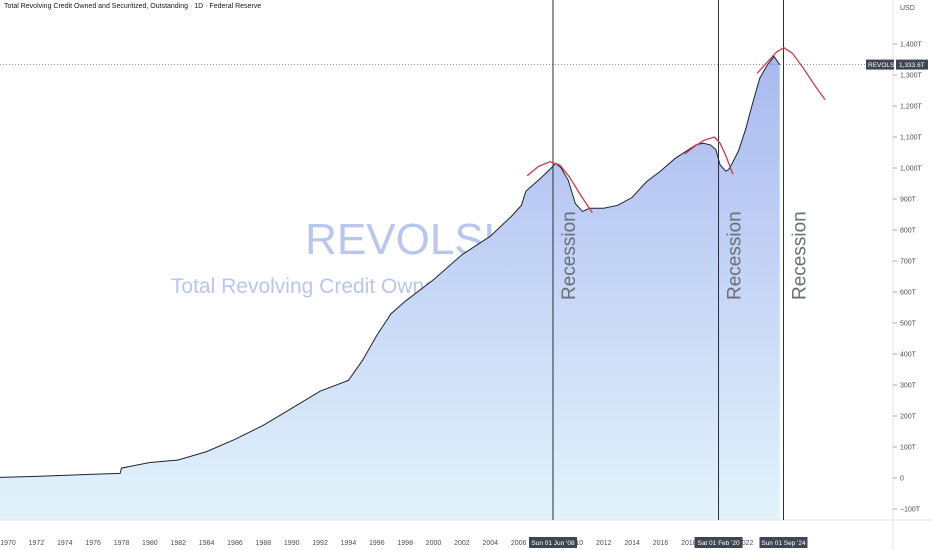 The height and width of the screenshot is (550, 932). Describe the element at coordinates (632, 543) in the screenshot. I see `x-tick-label: 2014` at that location.